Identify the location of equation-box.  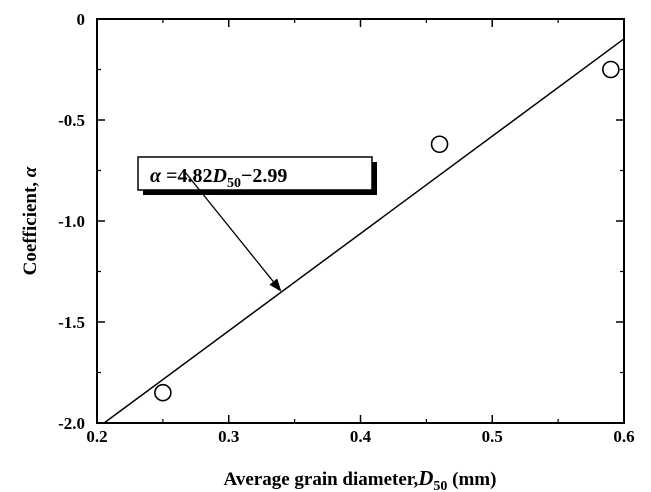
(255, 173).